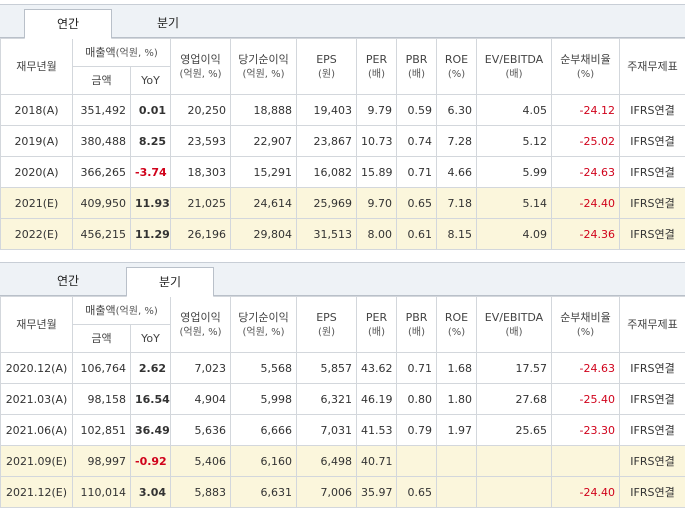  I want to click on cell-net-debt-ratio: -24.36, so click(585, 234).